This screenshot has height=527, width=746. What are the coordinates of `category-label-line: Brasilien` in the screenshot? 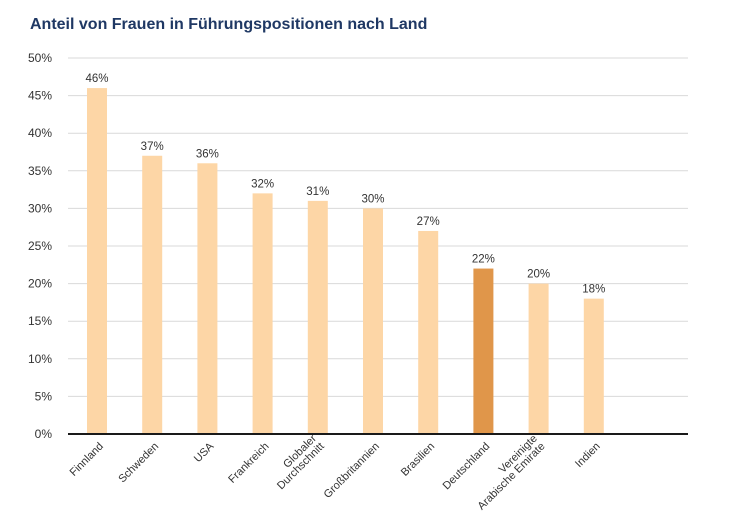 It's located at (418, 459).